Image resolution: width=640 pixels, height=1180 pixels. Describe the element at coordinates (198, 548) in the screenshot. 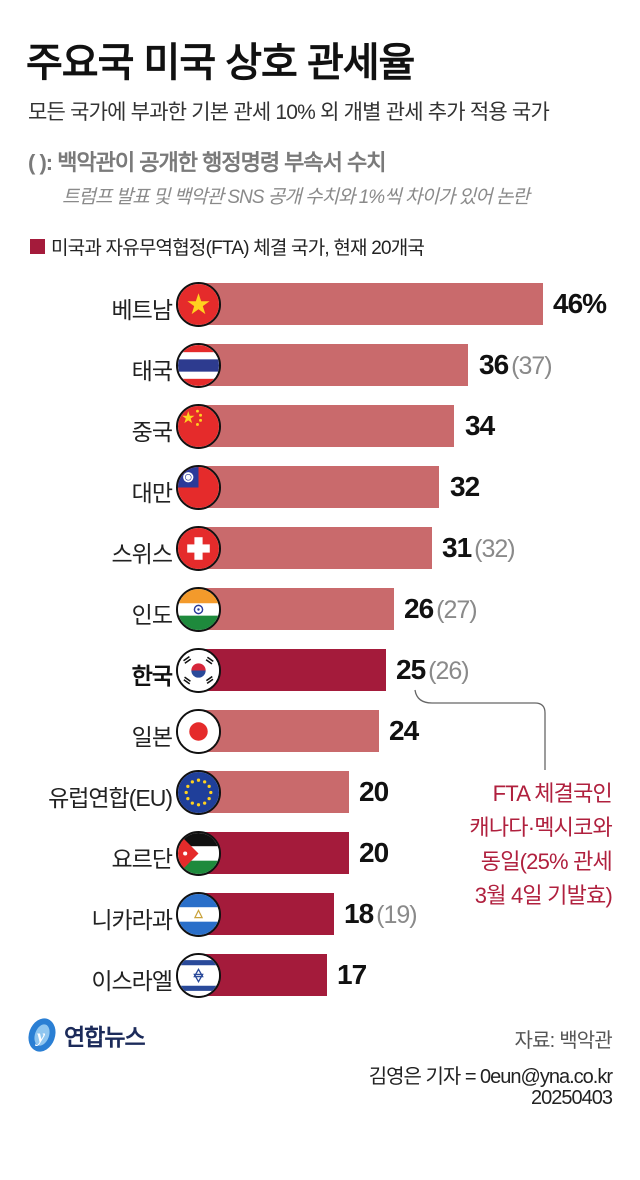

I see `switzerland-flag-icon` at that location.